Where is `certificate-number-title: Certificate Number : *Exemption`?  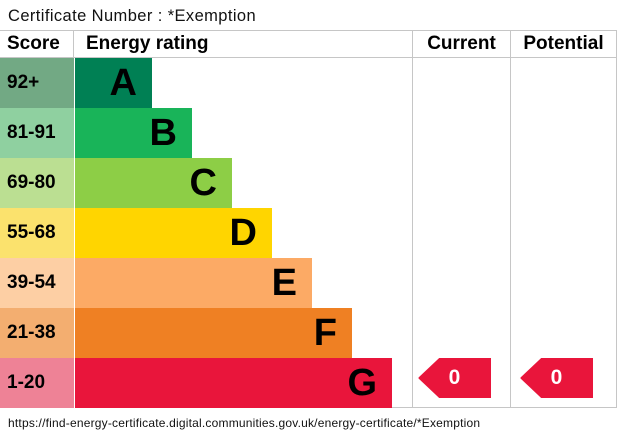 certificate-number-title: Certificate Number : *Exemption is located at coordinates (132, 16).